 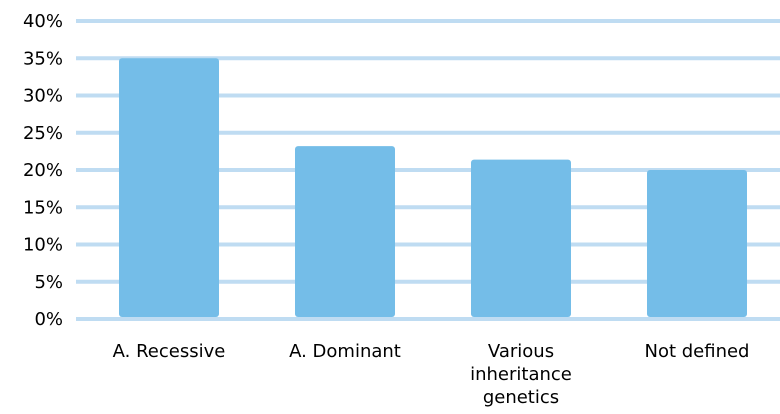 What do you see at coordinates (48, 319) in the screenshot?
I see `y-tick-label: 0%` at bounding box center [48, 319].